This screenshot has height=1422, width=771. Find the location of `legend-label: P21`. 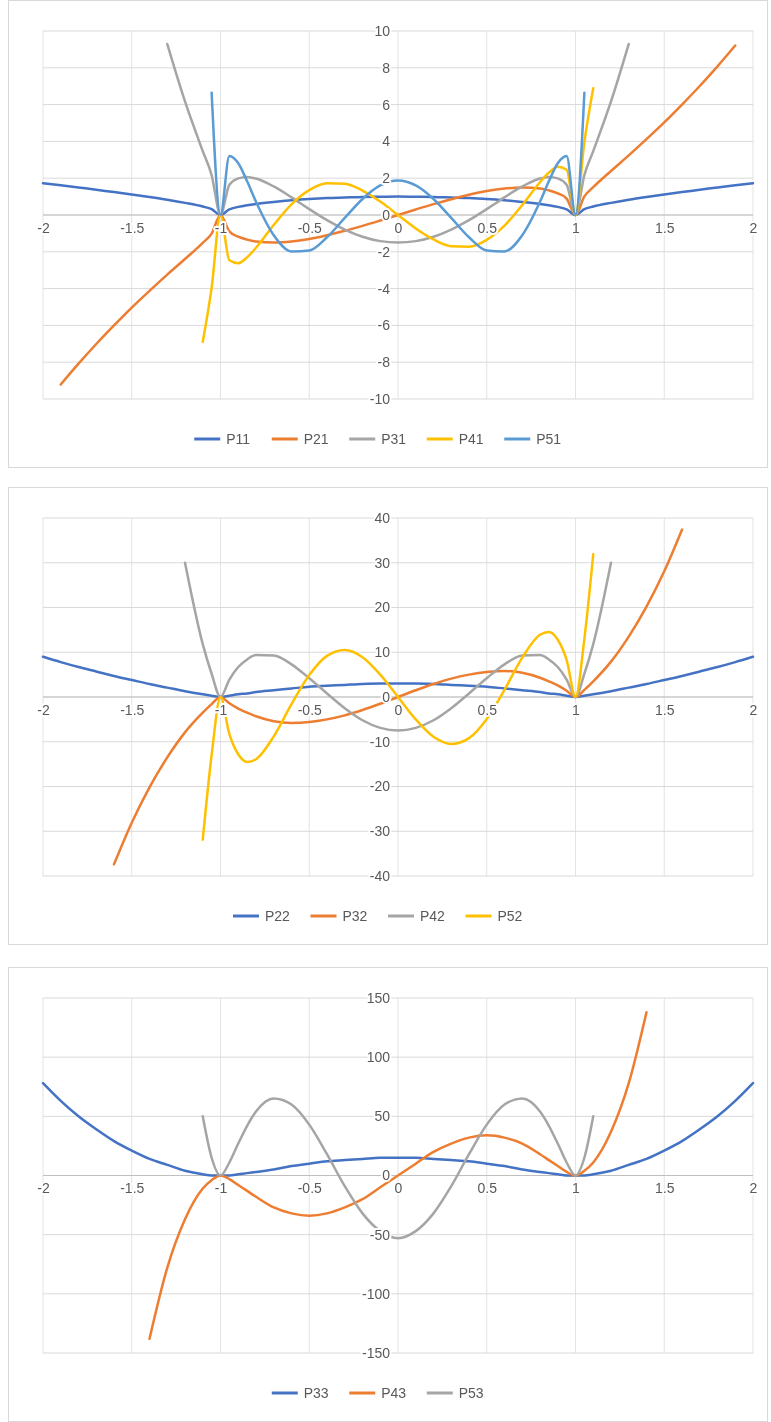

legend-label: P21 is located at coordinates (316, 439).